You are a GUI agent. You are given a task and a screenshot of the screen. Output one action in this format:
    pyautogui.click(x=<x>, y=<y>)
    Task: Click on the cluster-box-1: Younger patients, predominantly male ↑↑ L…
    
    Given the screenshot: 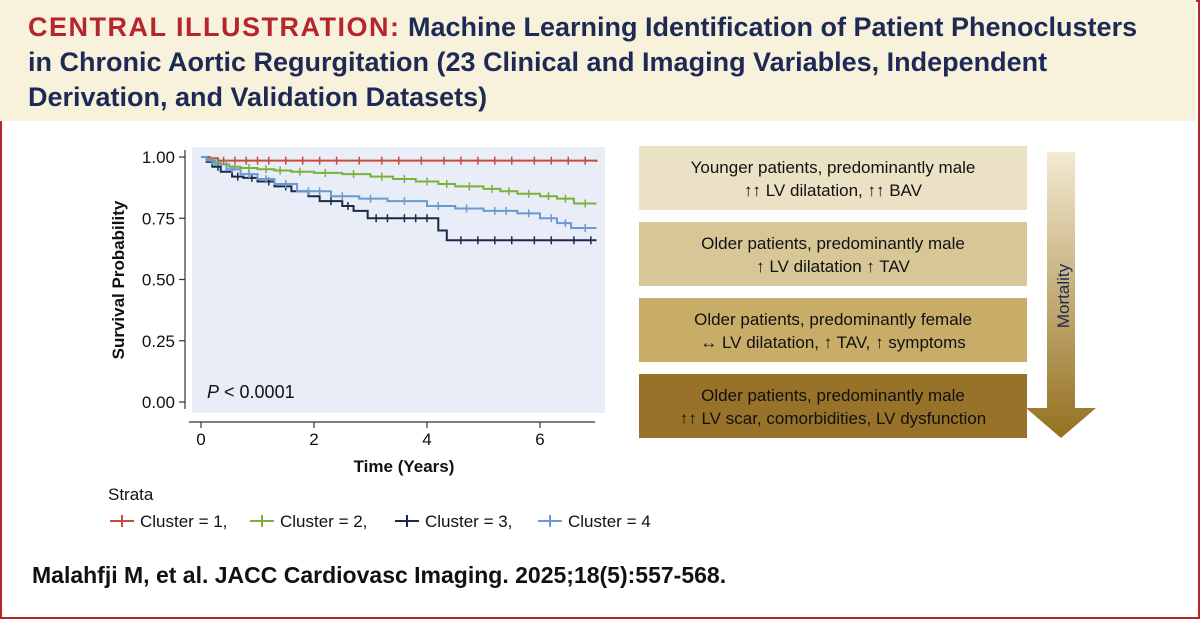 What is the action you would take?
    pyautogui.click(x=833, y=178)
    